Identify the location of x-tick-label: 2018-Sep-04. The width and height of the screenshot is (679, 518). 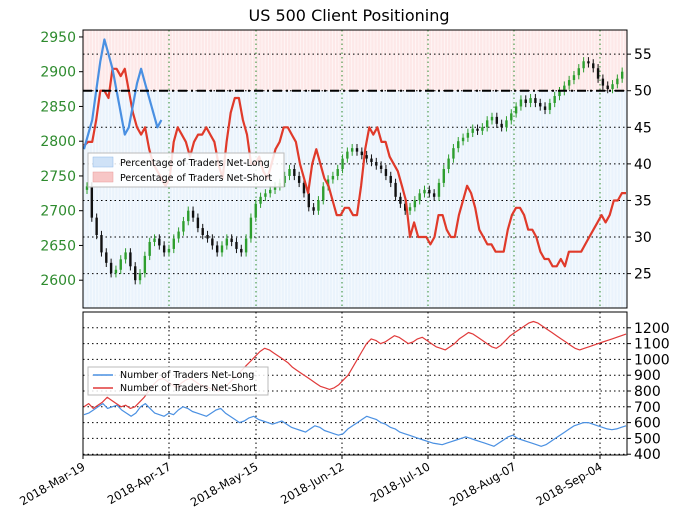
(569, 483).